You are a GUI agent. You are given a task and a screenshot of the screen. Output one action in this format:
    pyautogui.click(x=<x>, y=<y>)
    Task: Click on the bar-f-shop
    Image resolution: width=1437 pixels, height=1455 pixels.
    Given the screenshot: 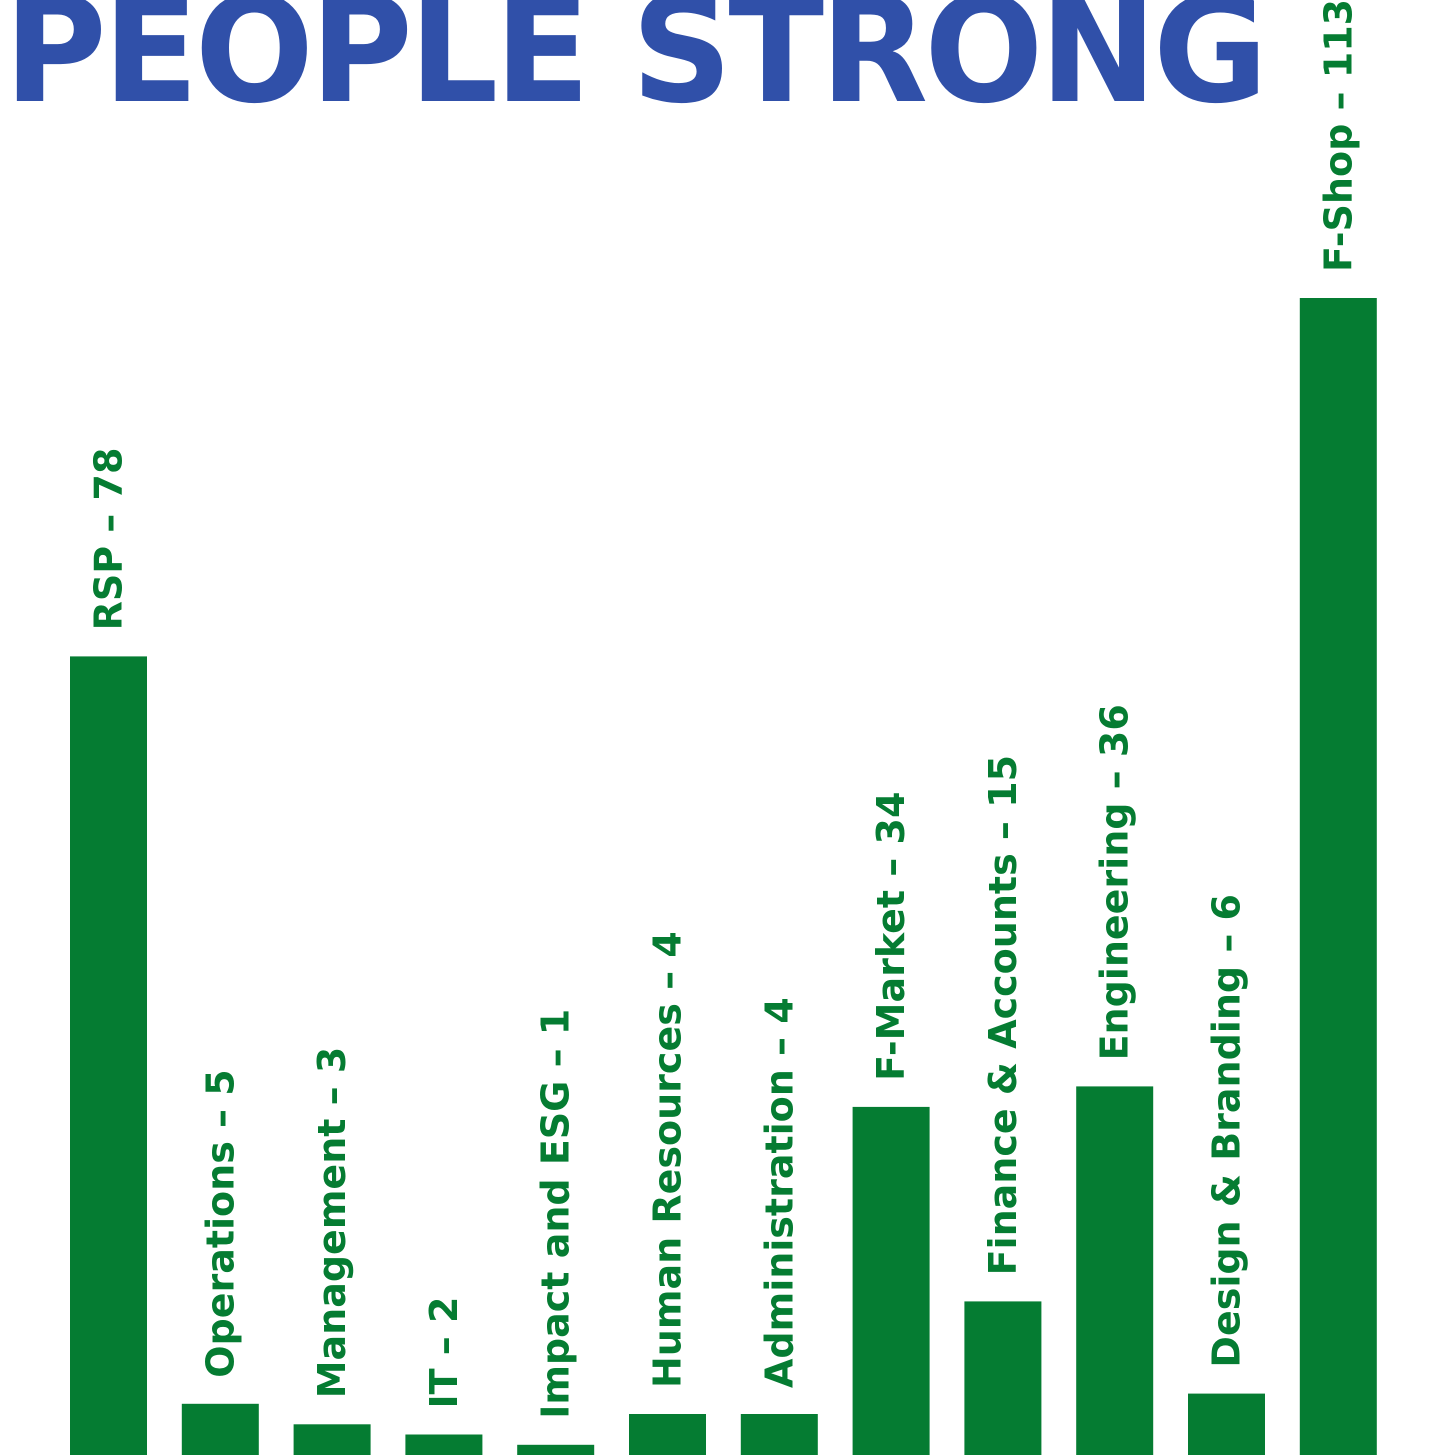 What is the action you would take?
    pyautogui.click(x=1338, y=876)
    